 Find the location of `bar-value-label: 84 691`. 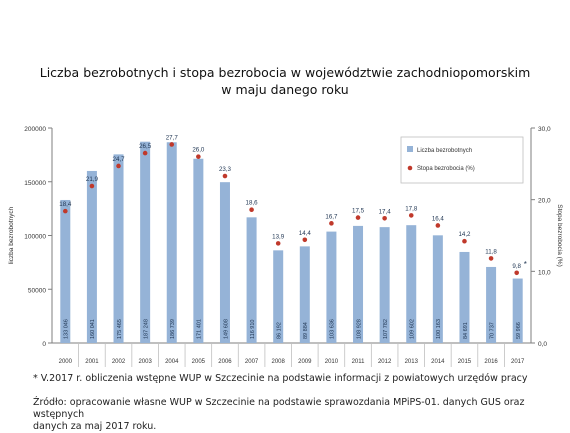

bar-value-label: 84 691 is located at coordinates (466, 330).